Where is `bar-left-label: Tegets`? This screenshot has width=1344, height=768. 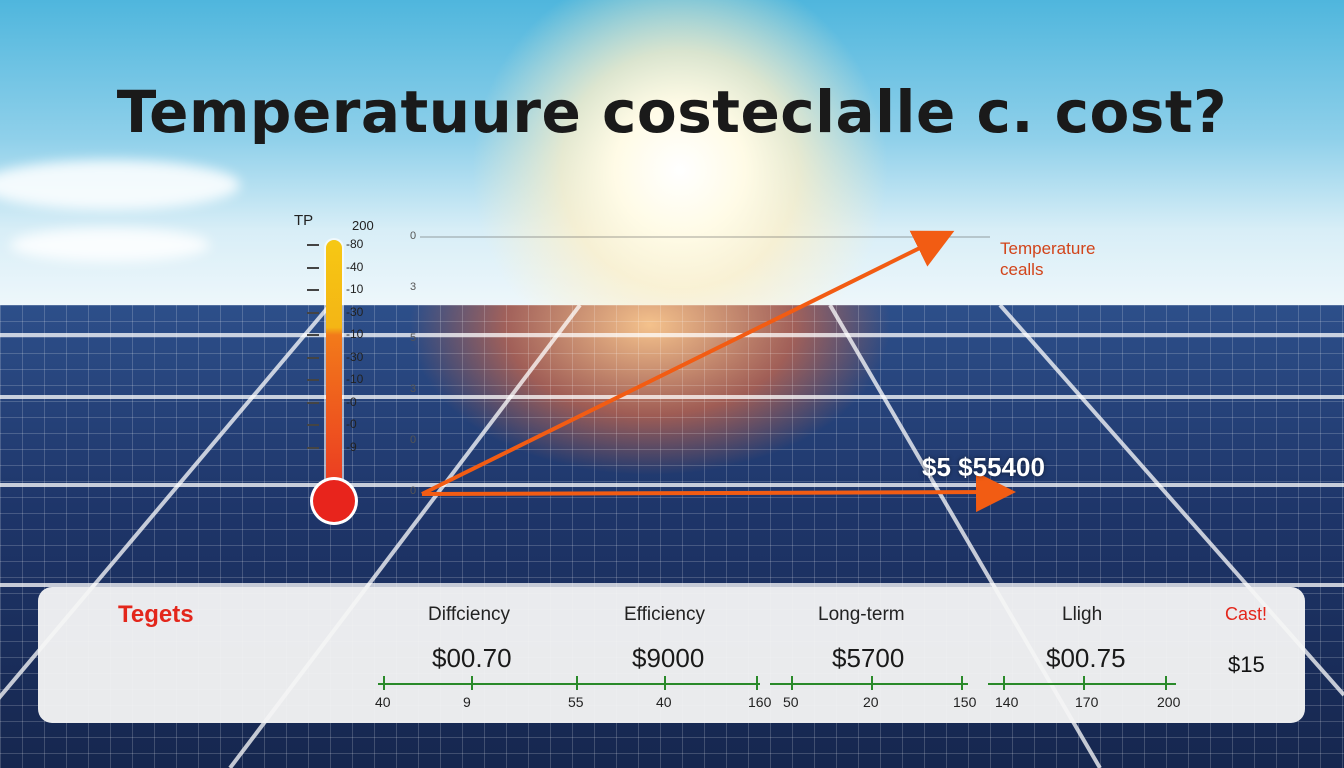
bar-left-label: Tegets is located at coordinates (156, 614).